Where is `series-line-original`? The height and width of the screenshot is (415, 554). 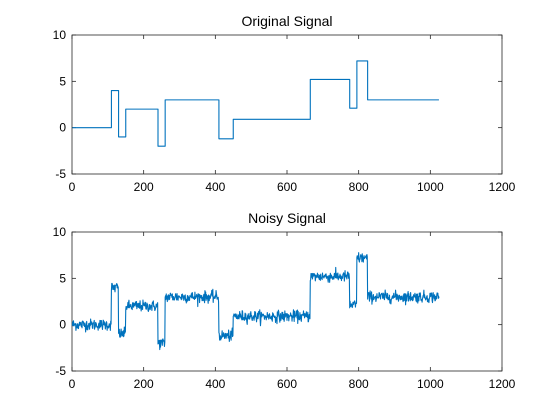
series-line-original is located at coordinates (255, 103).